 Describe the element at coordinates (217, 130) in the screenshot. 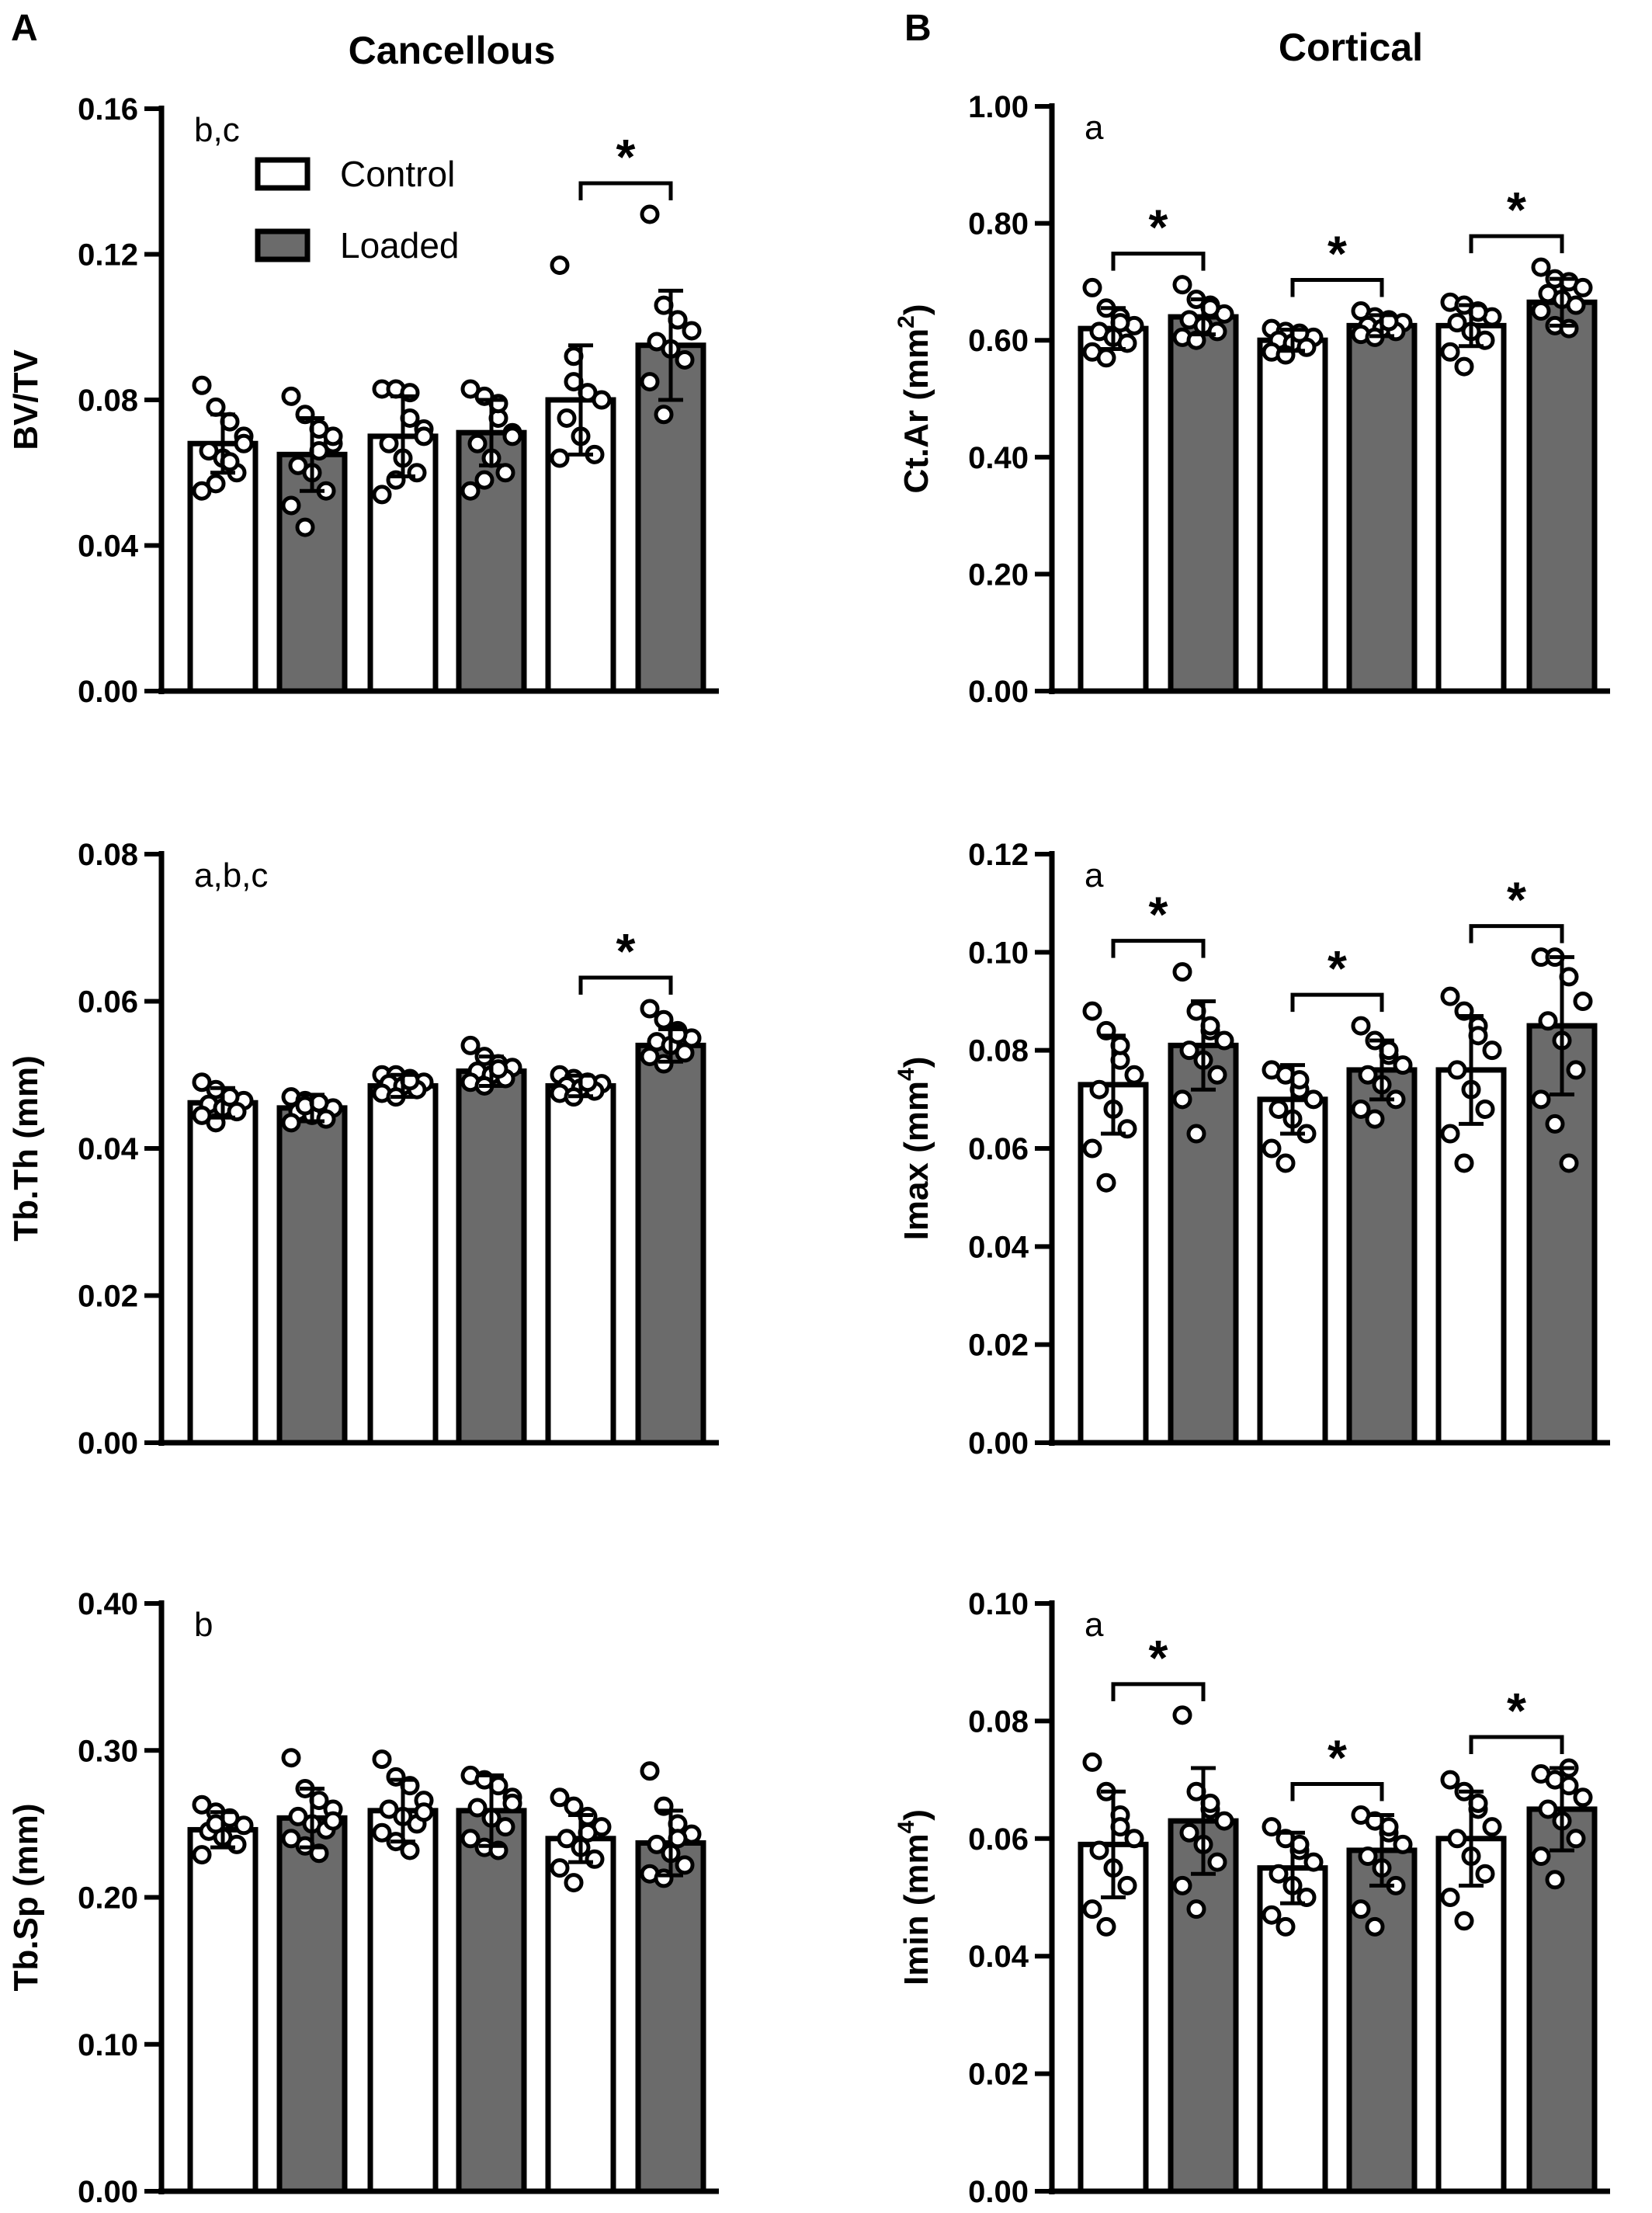

I see `stat-note: b,c` at that location.